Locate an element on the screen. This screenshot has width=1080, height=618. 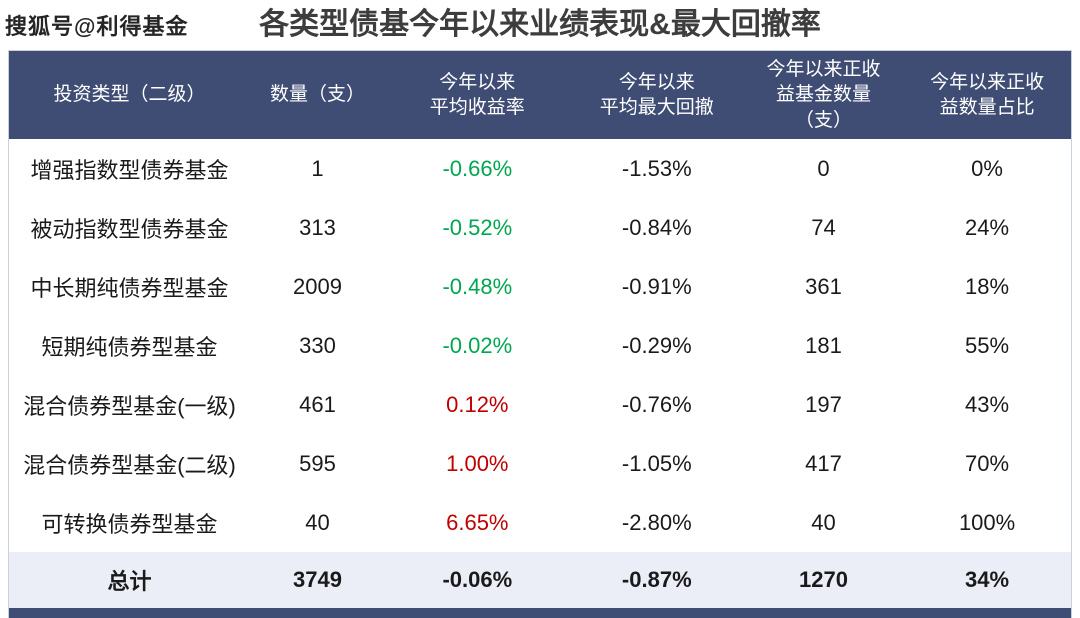
page-title: 各类型债基今年以来业绩表现&最大回撤率 is located at coordinates (540, 24).